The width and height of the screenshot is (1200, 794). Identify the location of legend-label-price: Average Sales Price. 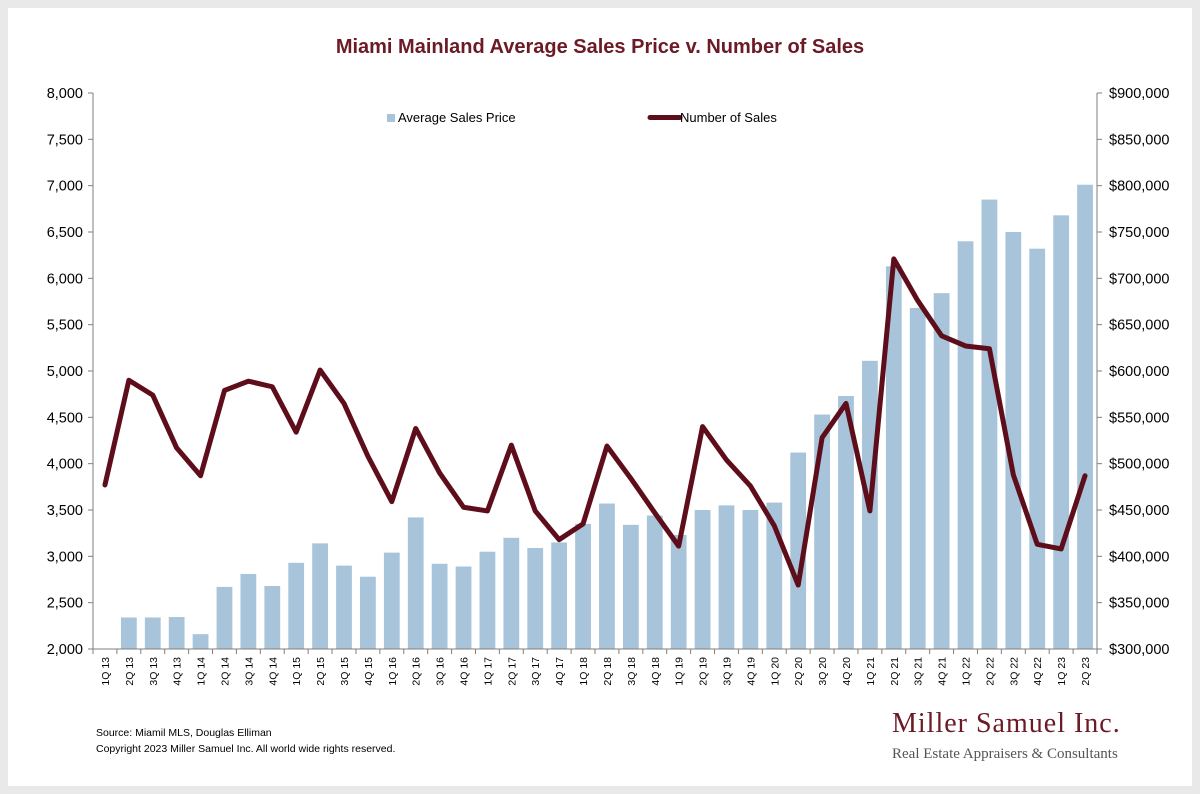
(457, 117).